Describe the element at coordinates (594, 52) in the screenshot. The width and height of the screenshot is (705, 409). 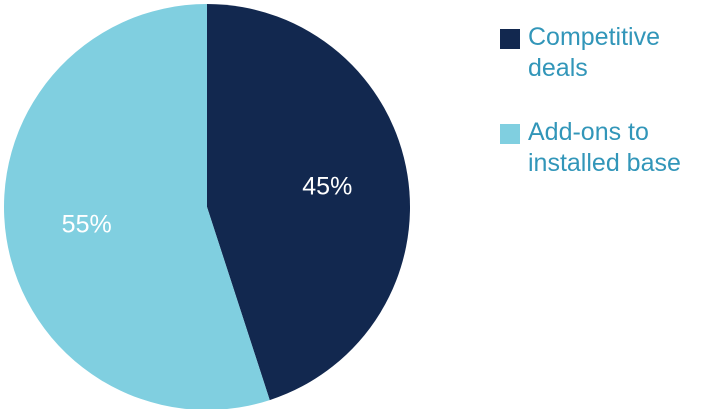
I see `legend-label-competitive-deals: Competitive deals` at that location.